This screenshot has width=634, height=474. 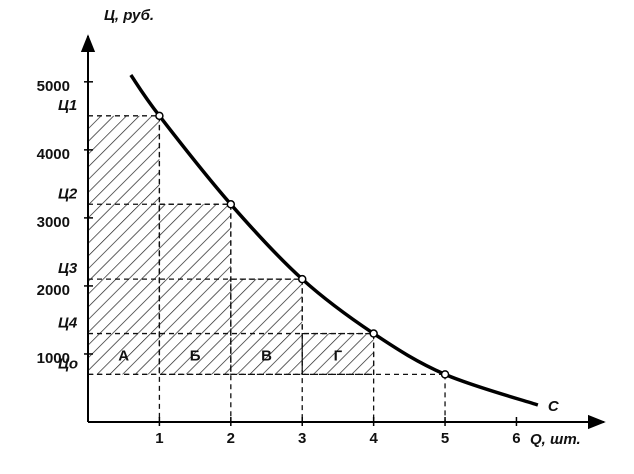 I want to click on area-label: Г, so click(x=338, y=355).